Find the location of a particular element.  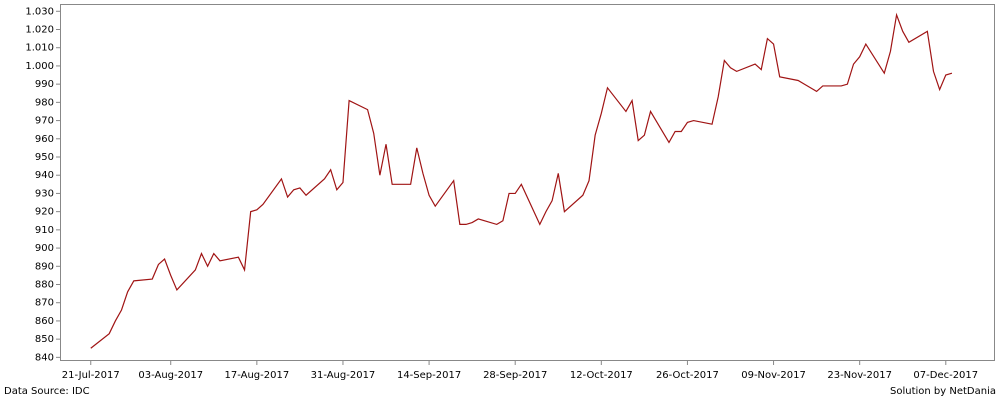

y-tick-label: 920 is located at coordinates (44, 212).